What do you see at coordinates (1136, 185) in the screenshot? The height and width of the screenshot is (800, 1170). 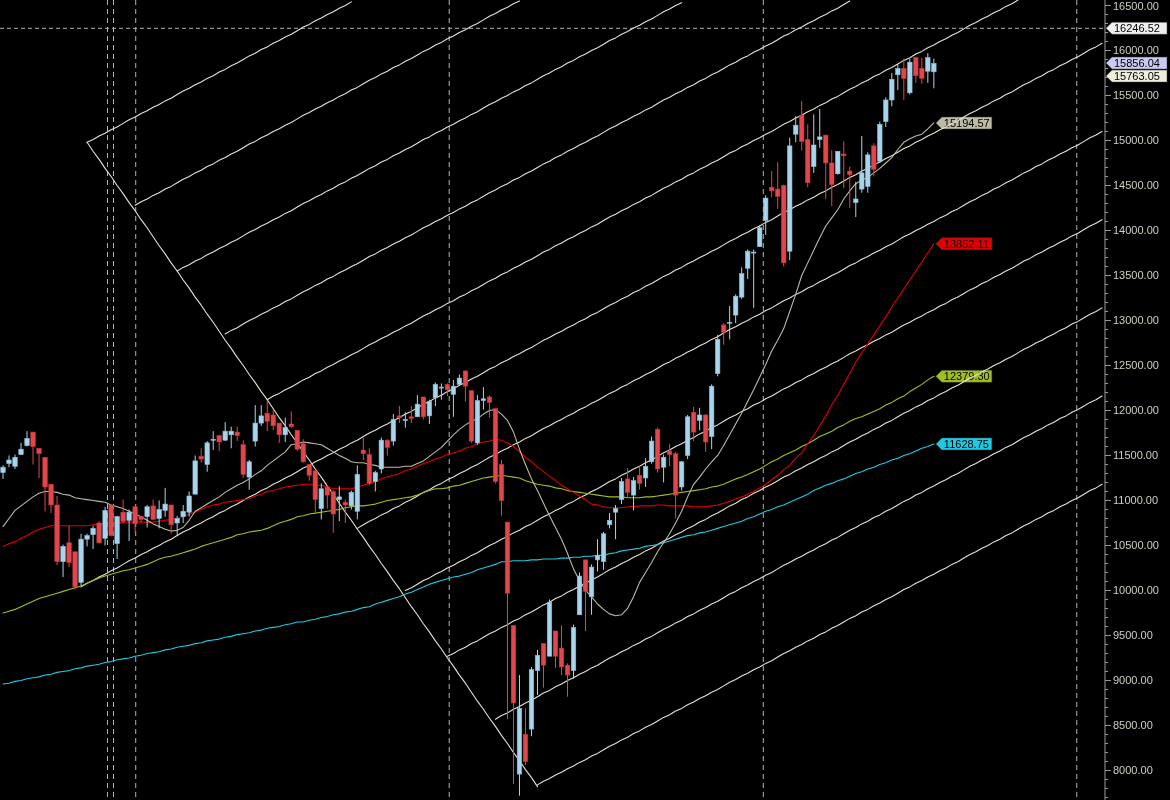 I see `y-tick-label: 14500.00` at bounding box center [1136, 185].